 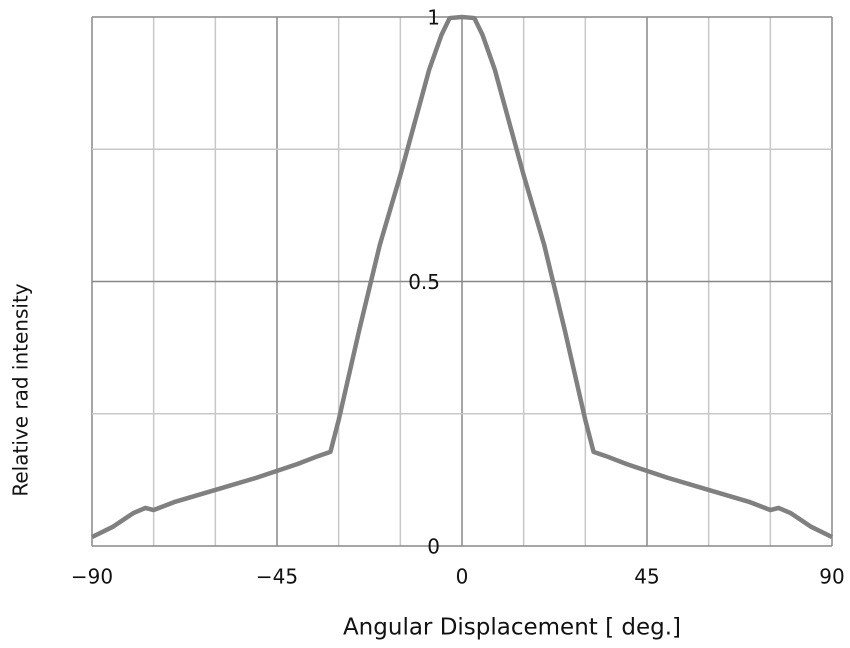 What do you see at coordinates (646, 577) in the screenshot?
I see `x-tick-label: 45` at bounding box center [646, 577].